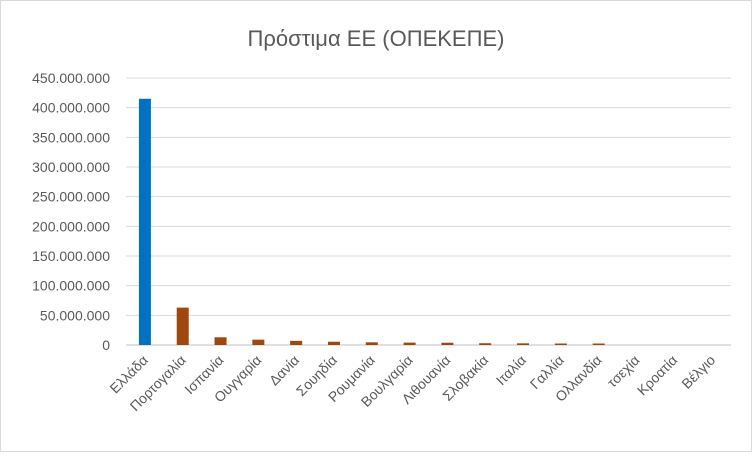 This screenshot has width=752, height=456. I want to click on x-tick-label: Βέλγιο, so click(698, 372).